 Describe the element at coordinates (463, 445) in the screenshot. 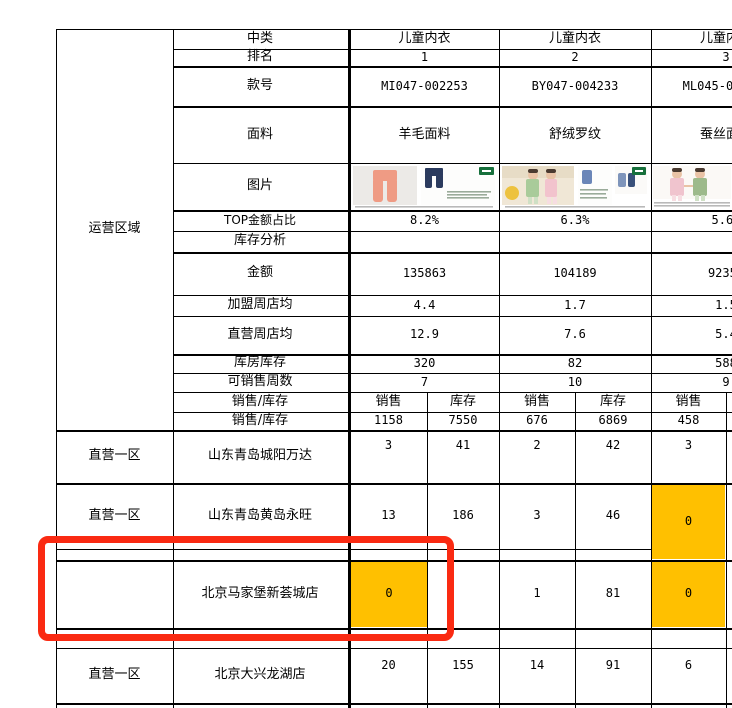

I see `store-value-cell: 41` at that location.